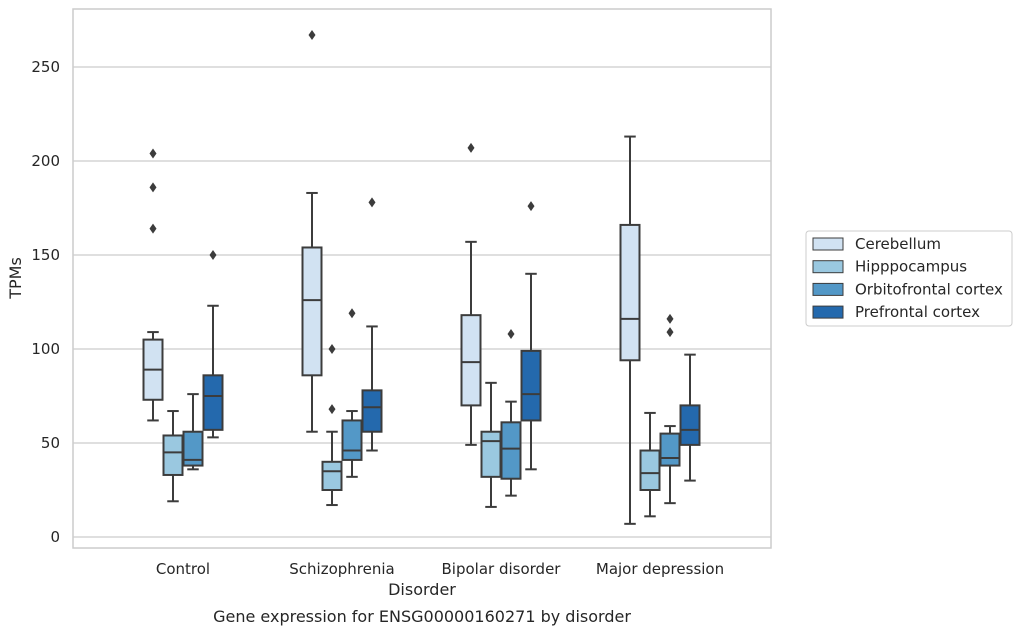 The height and width of the screenshot is (634, 1023). I want to click on y-tick-label: 150, so click(45, 255).